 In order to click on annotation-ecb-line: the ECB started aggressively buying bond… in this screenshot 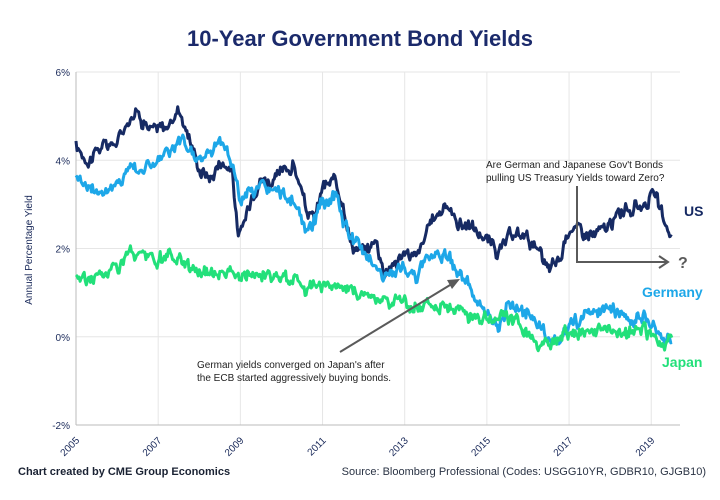, I will do `click(294, 378)`.